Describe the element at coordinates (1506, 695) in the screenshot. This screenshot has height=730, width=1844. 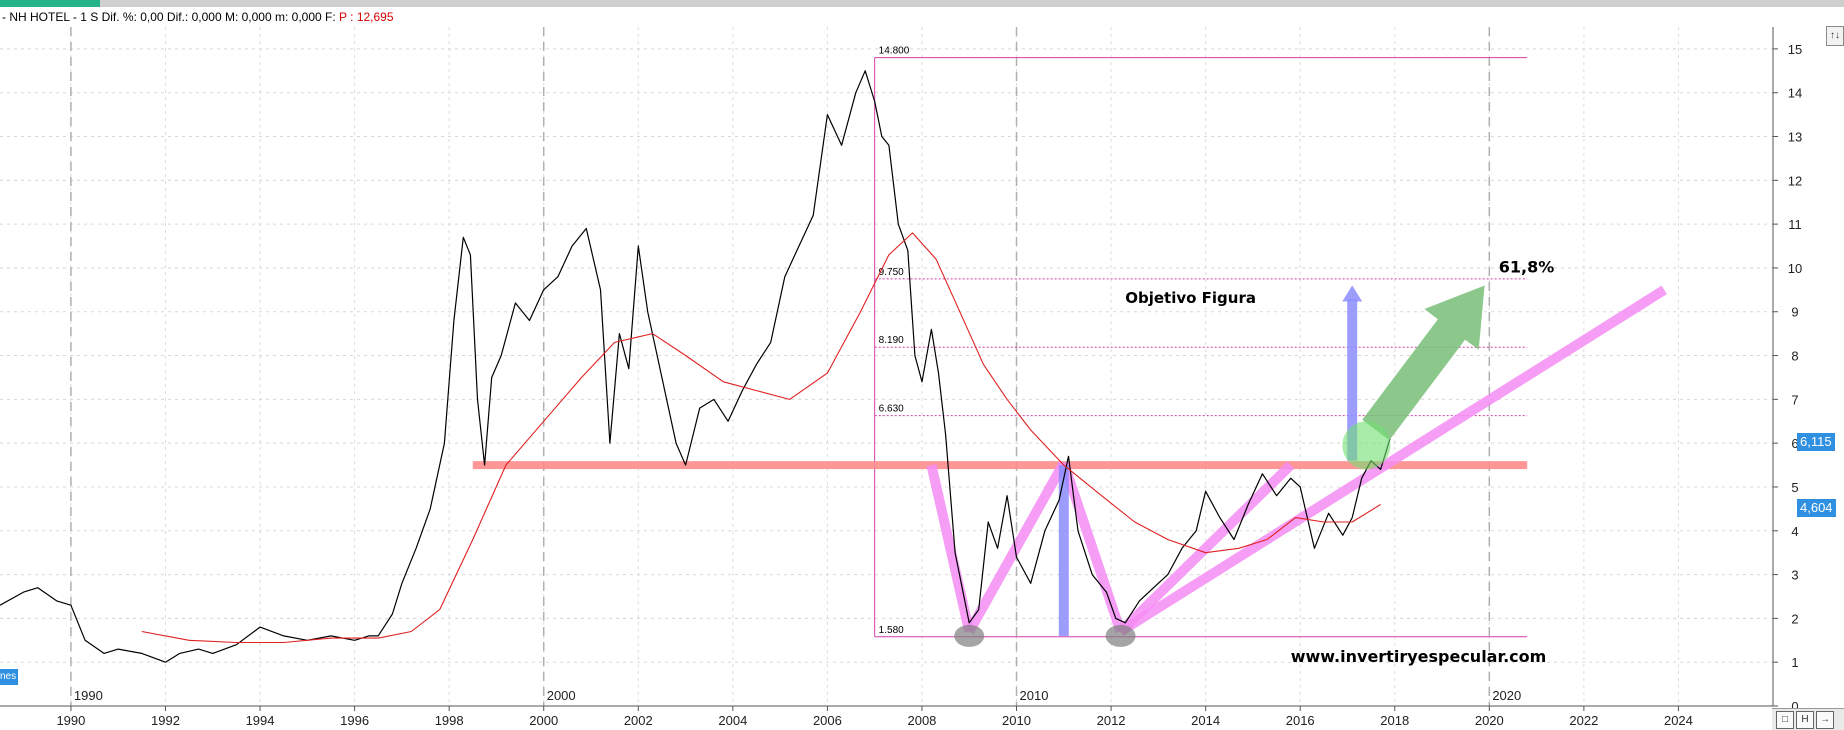
I see `decade-label: 2020` at that location.